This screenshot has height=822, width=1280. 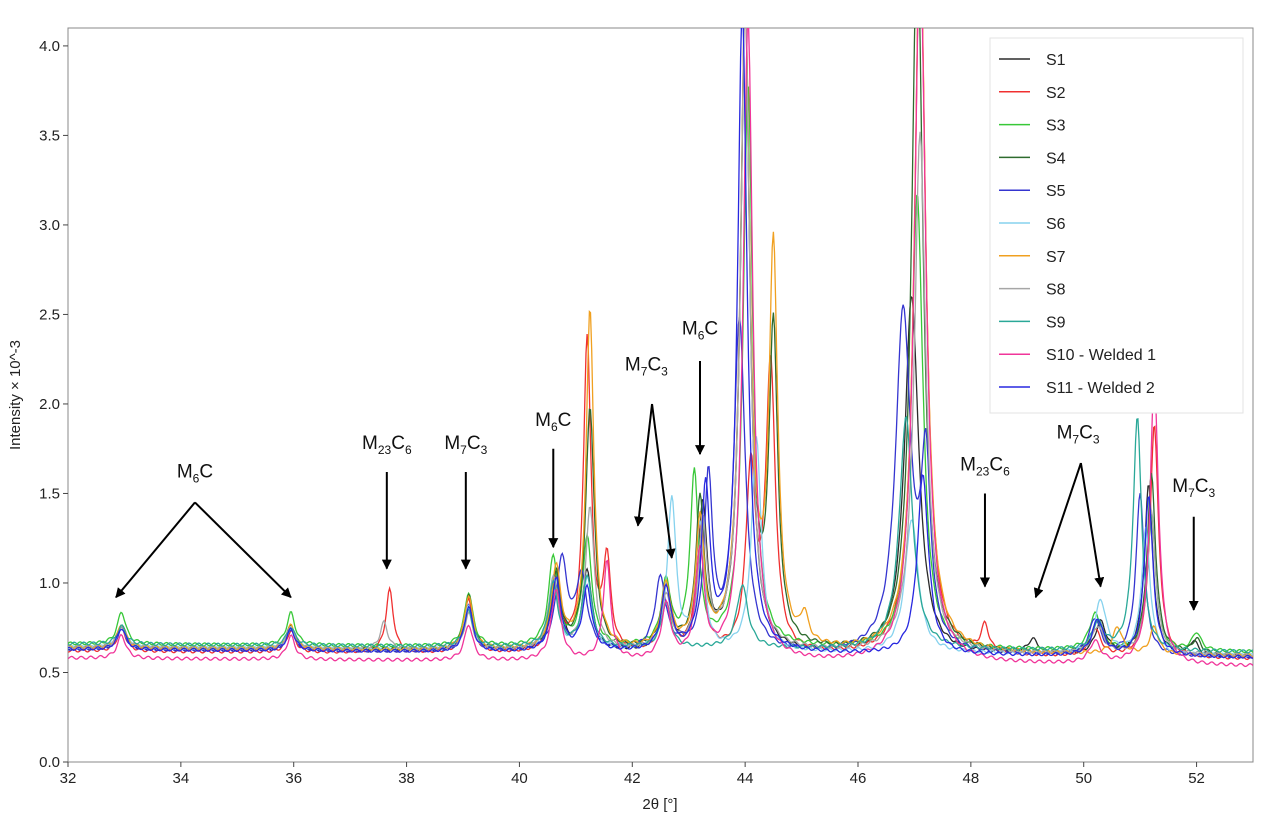 What do you see at coordinates (49, 672) in the screenshot?
I see `y-tick-label: 0.5` at bounding box center [49, 672].